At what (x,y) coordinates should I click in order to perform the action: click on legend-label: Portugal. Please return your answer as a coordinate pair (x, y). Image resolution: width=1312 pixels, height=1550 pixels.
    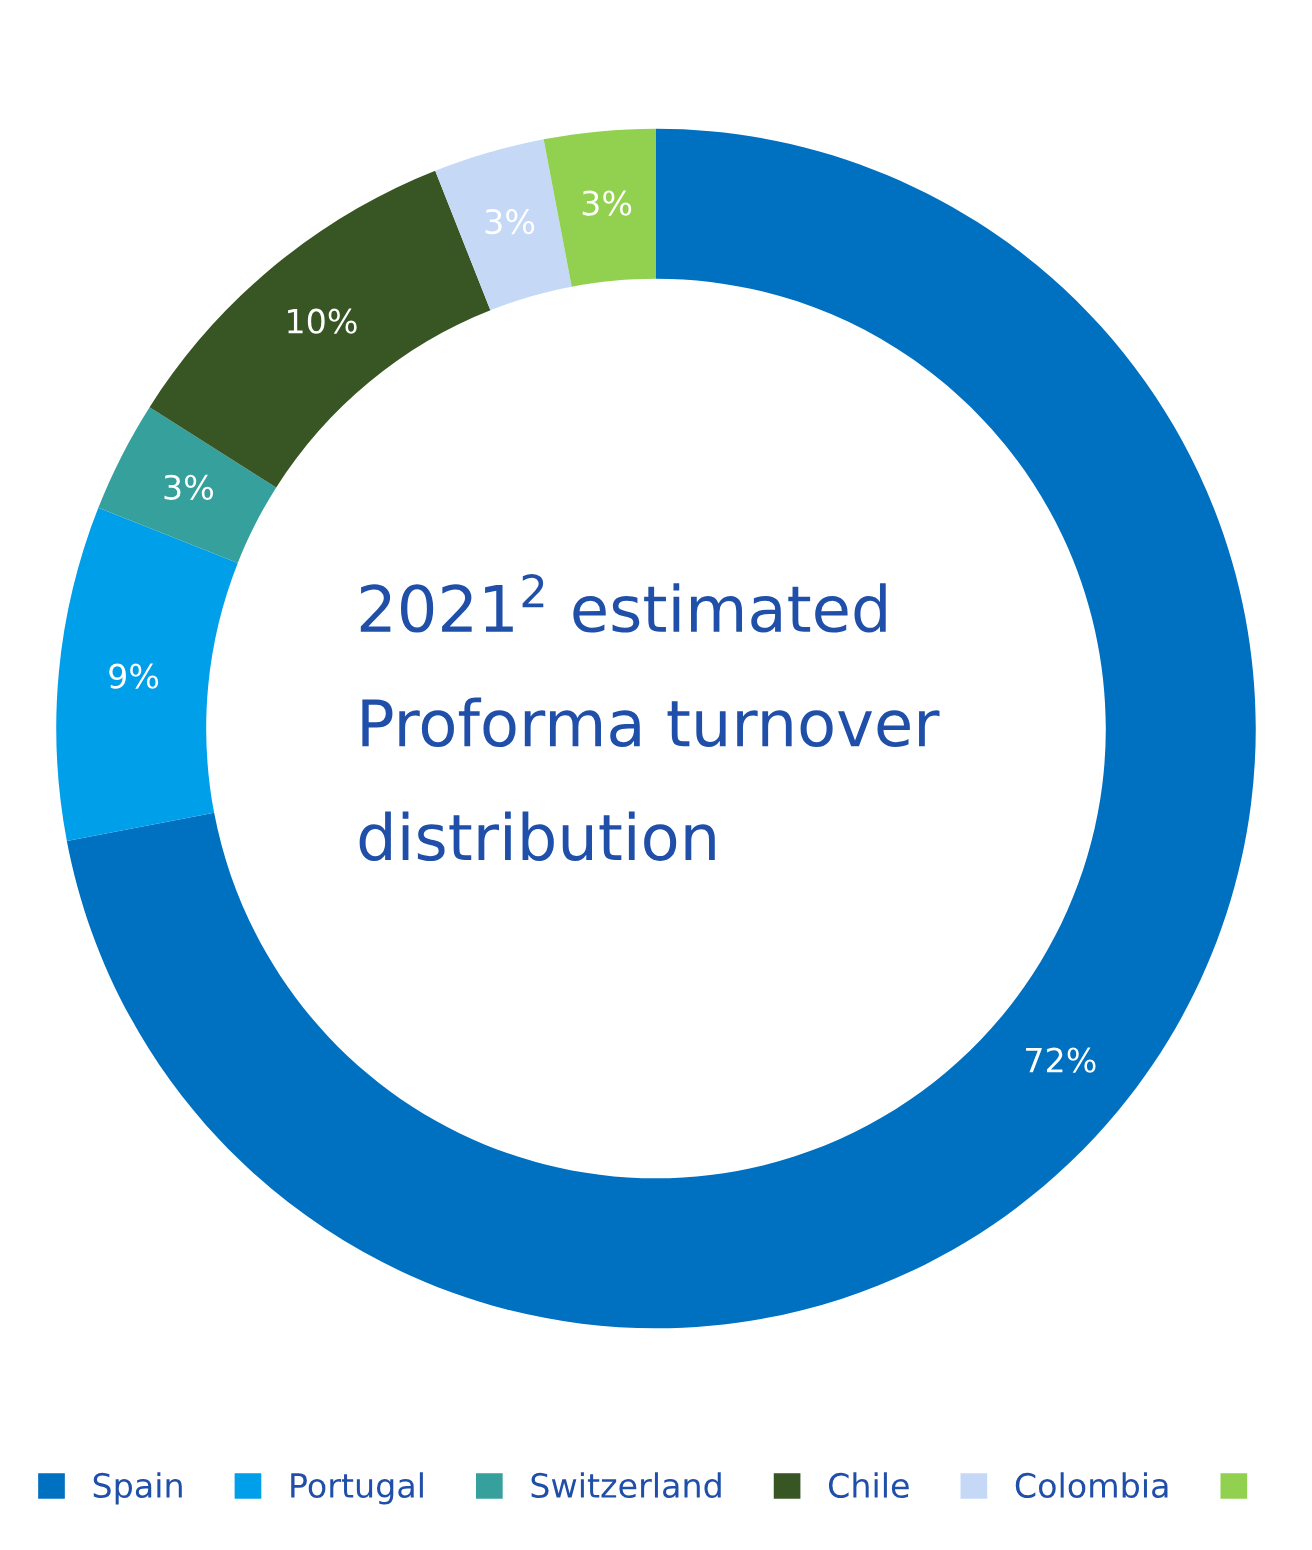
    Looking at the image, I should click on (357, 1488).